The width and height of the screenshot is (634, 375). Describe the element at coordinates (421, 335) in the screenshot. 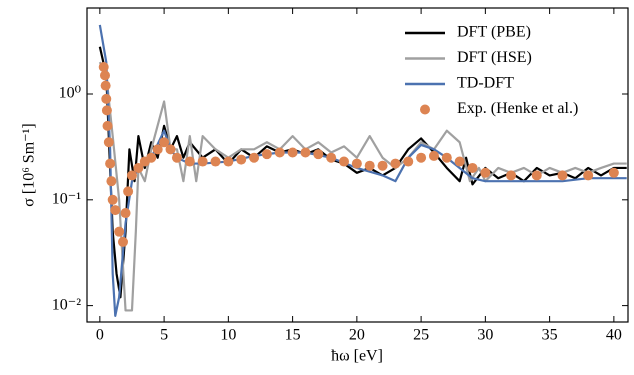

I see `x-tick-label: 25` at that location.